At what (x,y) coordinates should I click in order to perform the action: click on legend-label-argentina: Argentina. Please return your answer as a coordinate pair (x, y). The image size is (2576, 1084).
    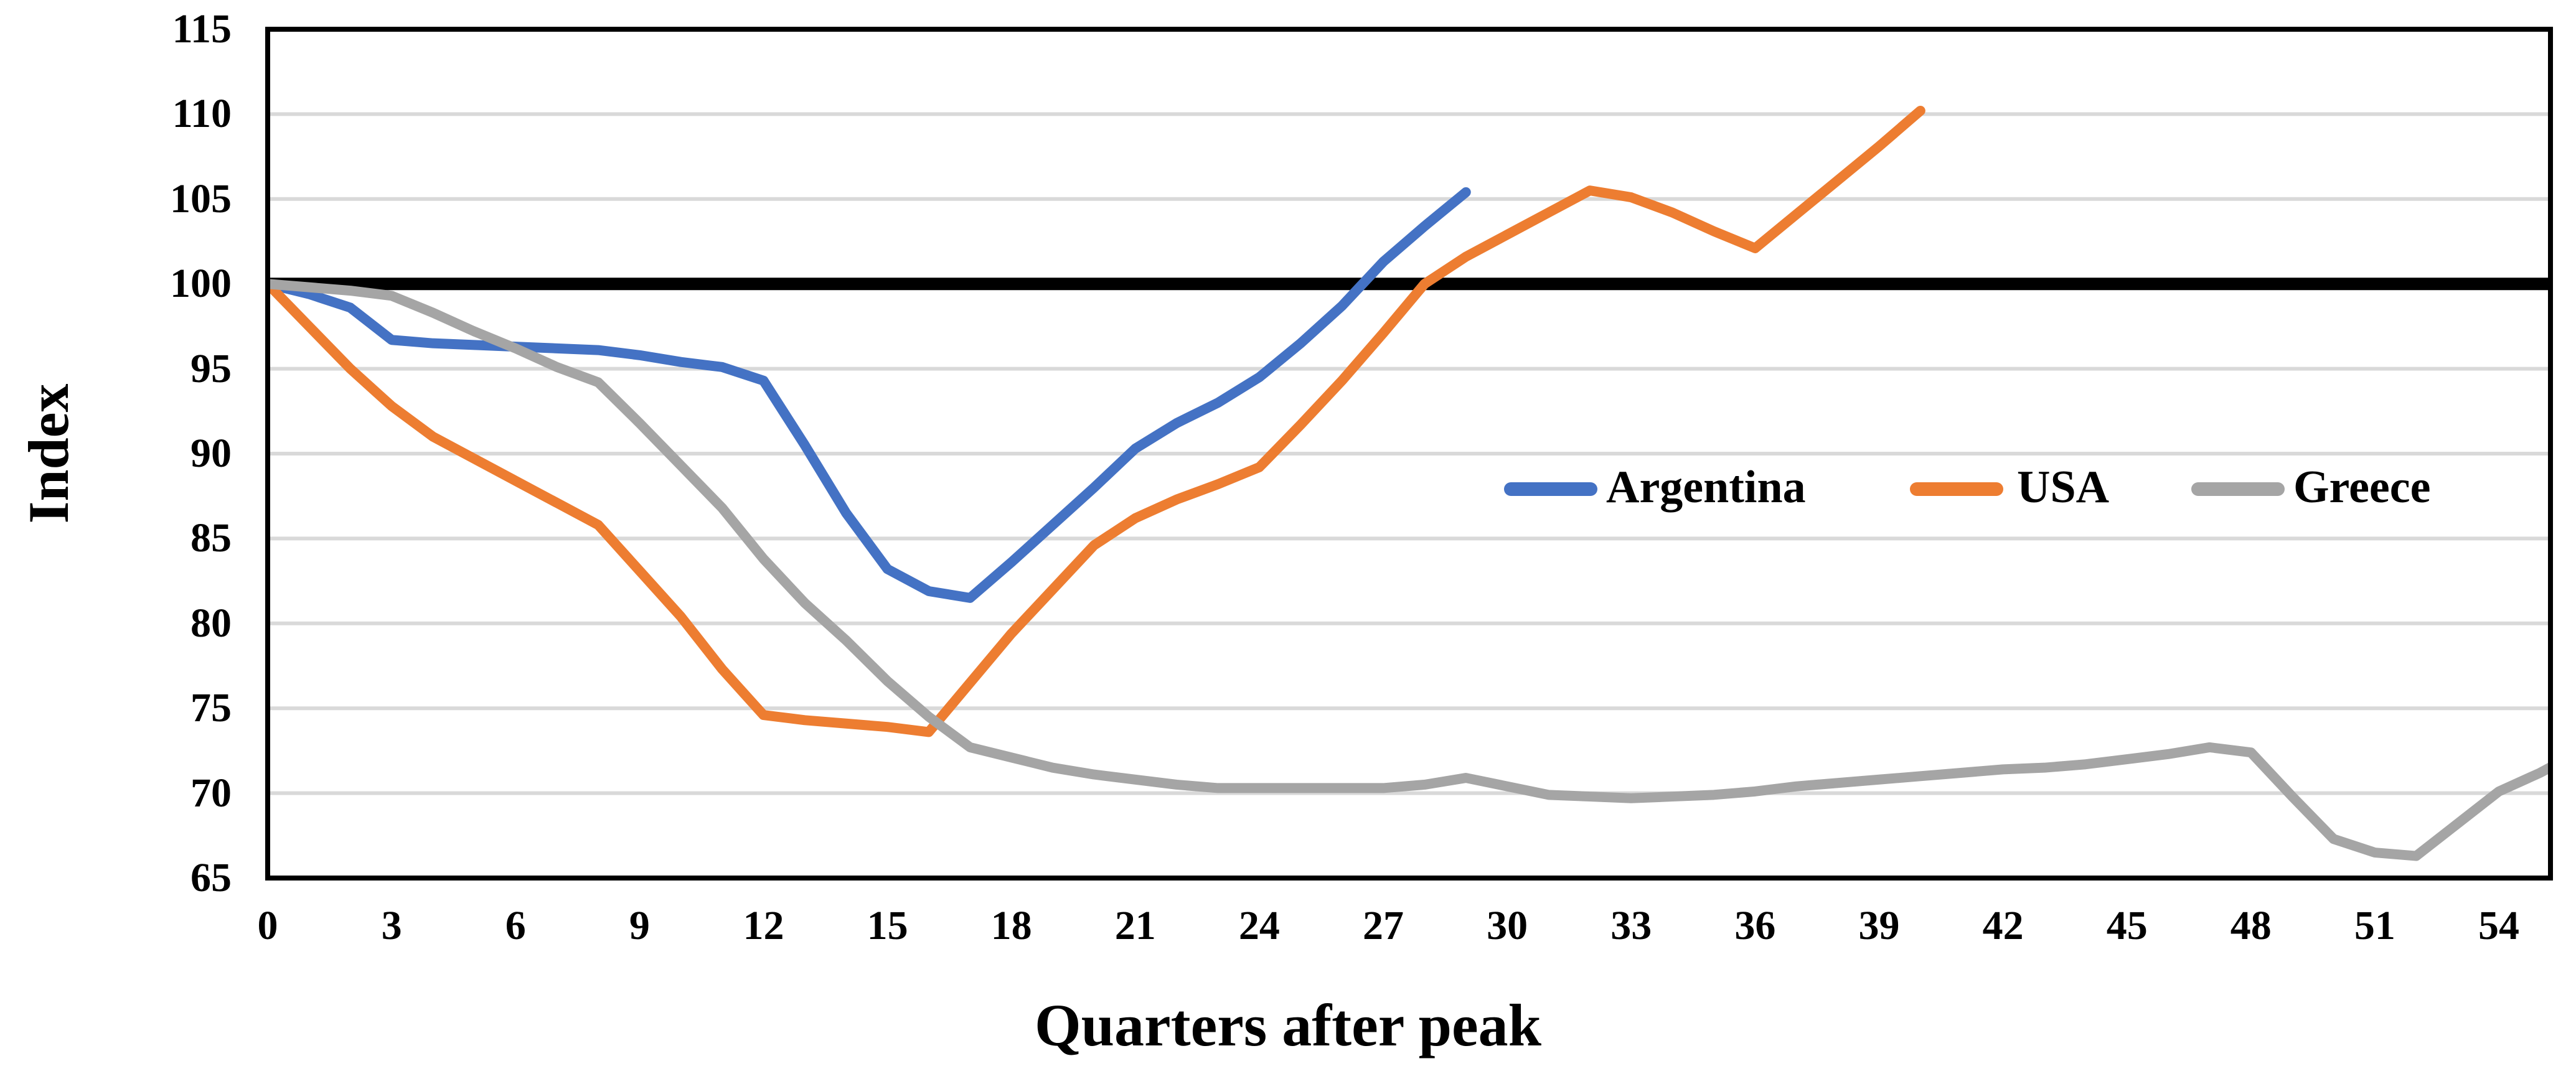
    Looking at the image, I should click on (1706, 488).